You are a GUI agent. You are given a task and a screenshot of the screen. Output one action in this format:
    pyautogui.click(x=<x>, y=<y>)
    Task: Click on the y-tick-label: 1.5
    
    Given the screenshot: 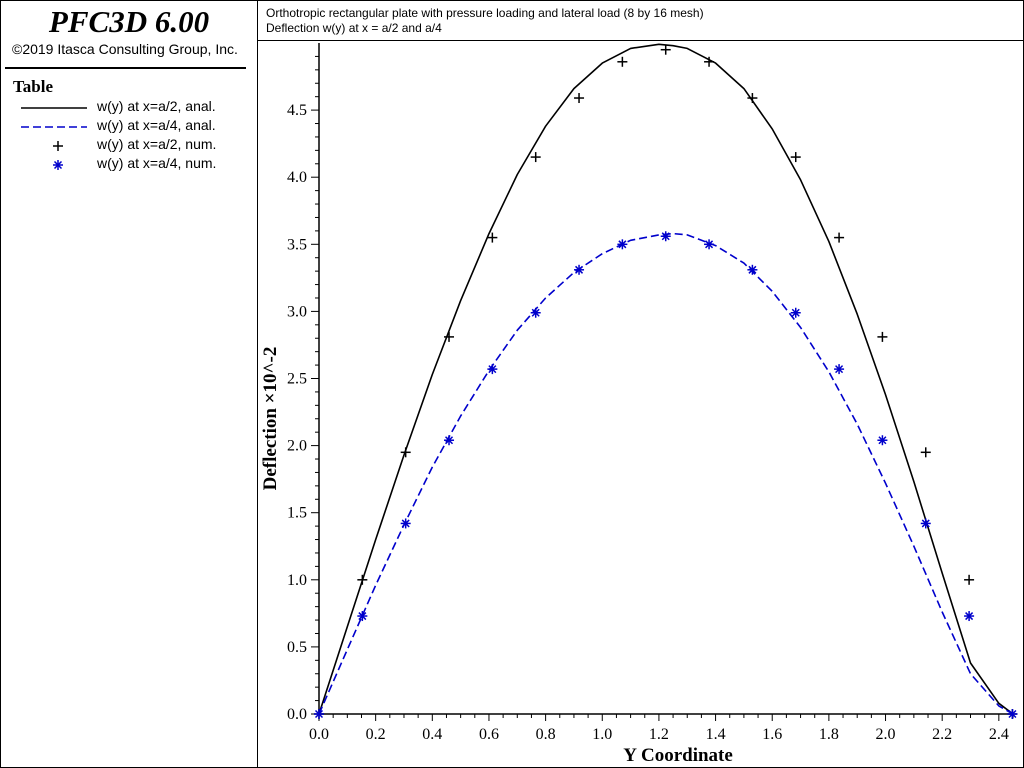 What is the action you would take?
    pyautogui.click(x=297, y=513)
    